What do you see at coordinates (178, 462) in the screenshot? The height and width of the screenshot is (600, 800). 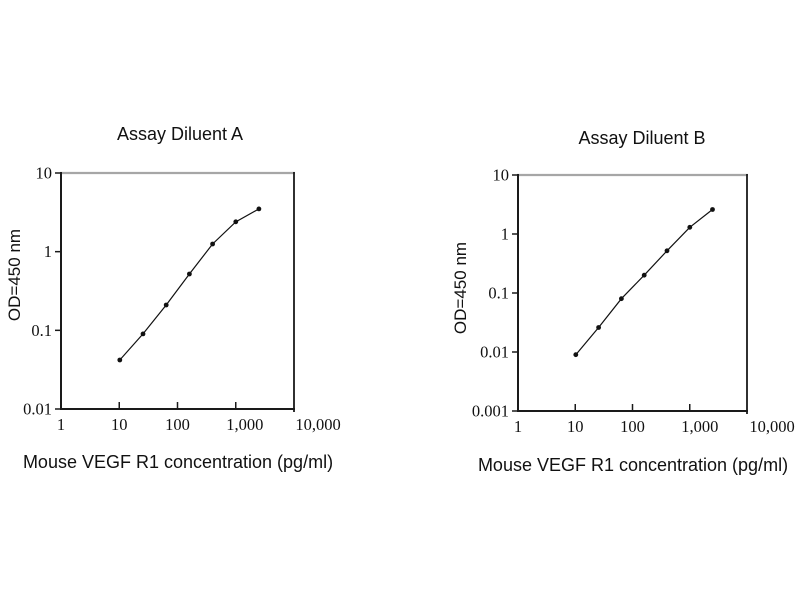 I see `chart-a-x-axis-label: Mouse VEGF R1 concentration (pg/ml)` at bounding box center [178, 462].